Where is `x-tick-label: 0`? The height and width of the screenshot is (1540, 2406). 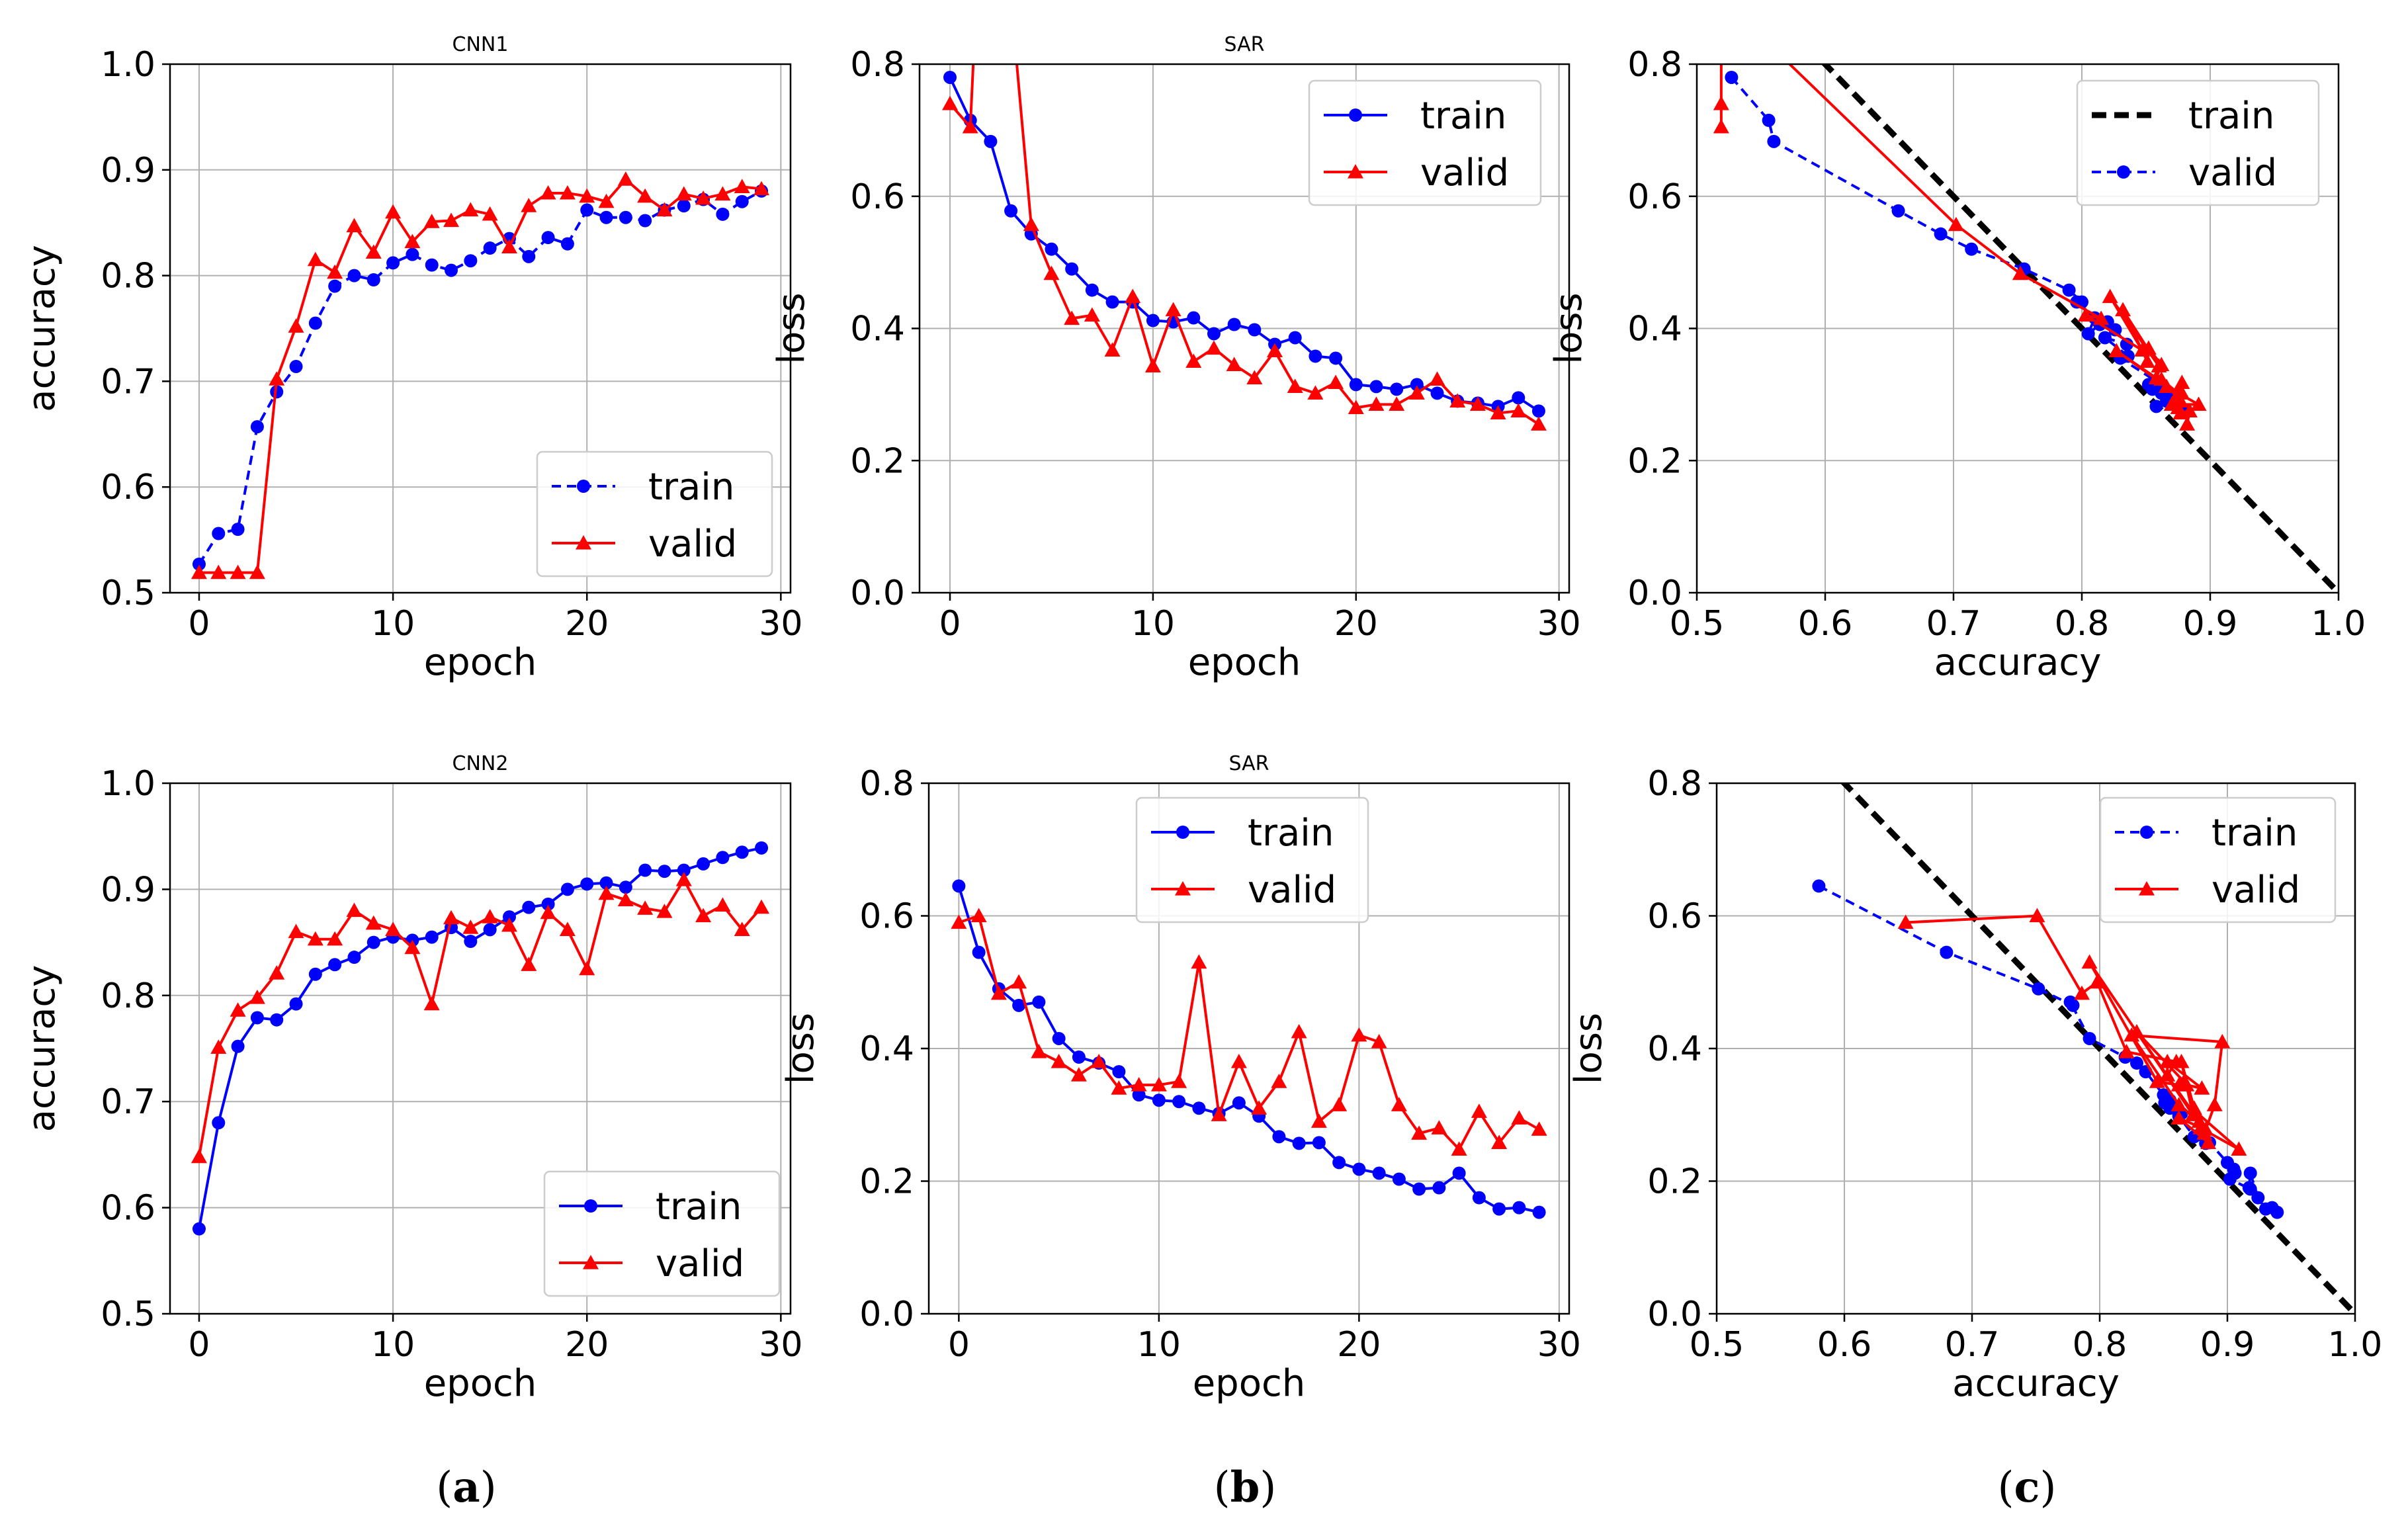 x-tick-label: 0 is located at coordinates (199, 624).